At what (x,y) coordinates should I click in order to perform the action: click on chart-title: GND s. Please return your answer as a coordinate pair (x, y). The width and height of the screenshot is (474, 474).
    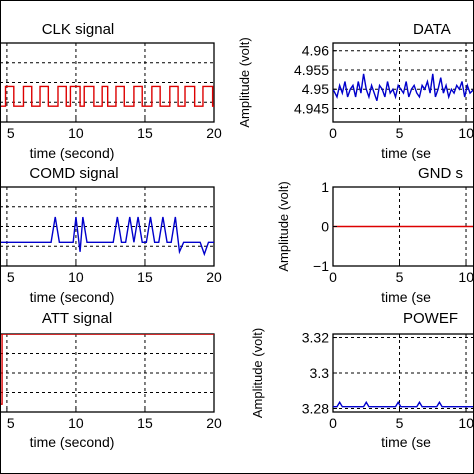
    Looking at the image, I should click on (440, 173).